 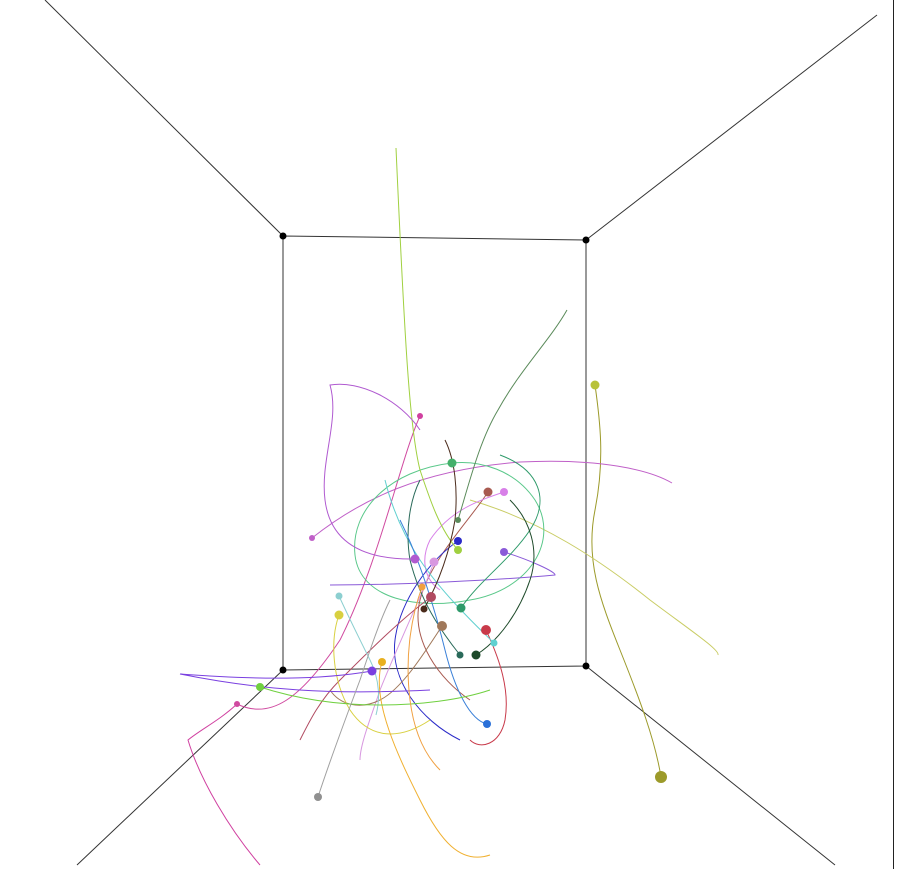 What do you see at coordinates (283, 236) in the screenshot?
I see `box-corner-top-left` at bounding box center [283, 236].